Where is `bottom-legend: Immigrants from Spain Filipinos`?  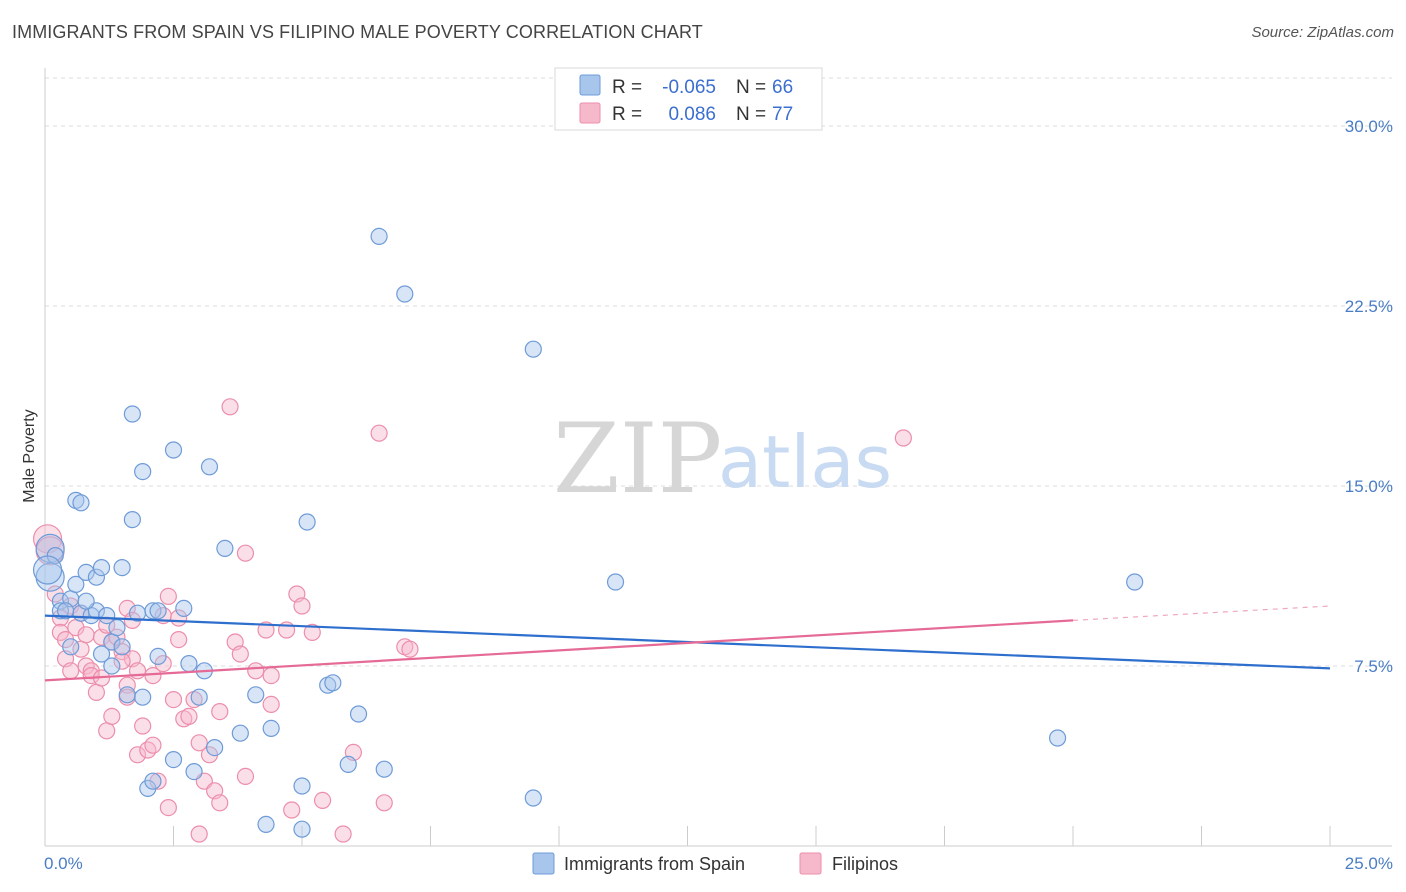
bottom-legend: Immigrants from Spain Filipinos is located at coordinates (715, 863).